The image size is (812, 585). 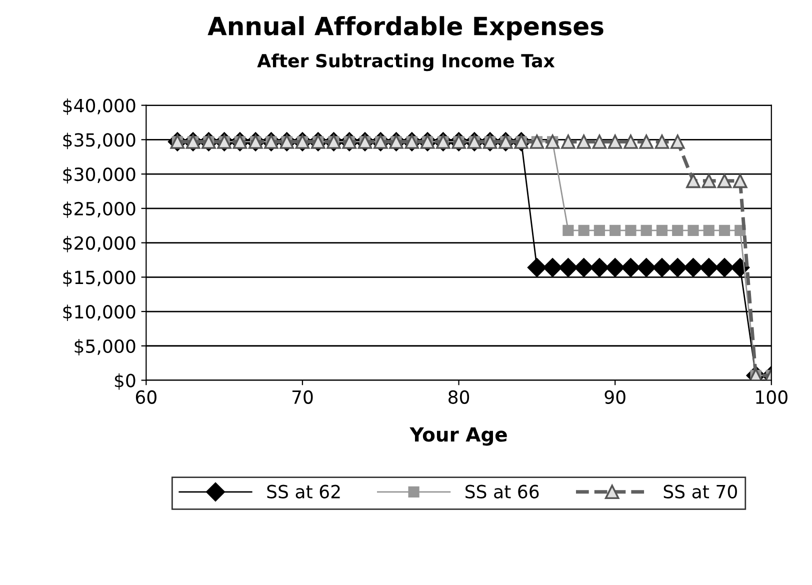 What do you see at coordinates (302, 397) in the screenshot?
I see `x-tick-label: 70` at bounding box center [302, 397].